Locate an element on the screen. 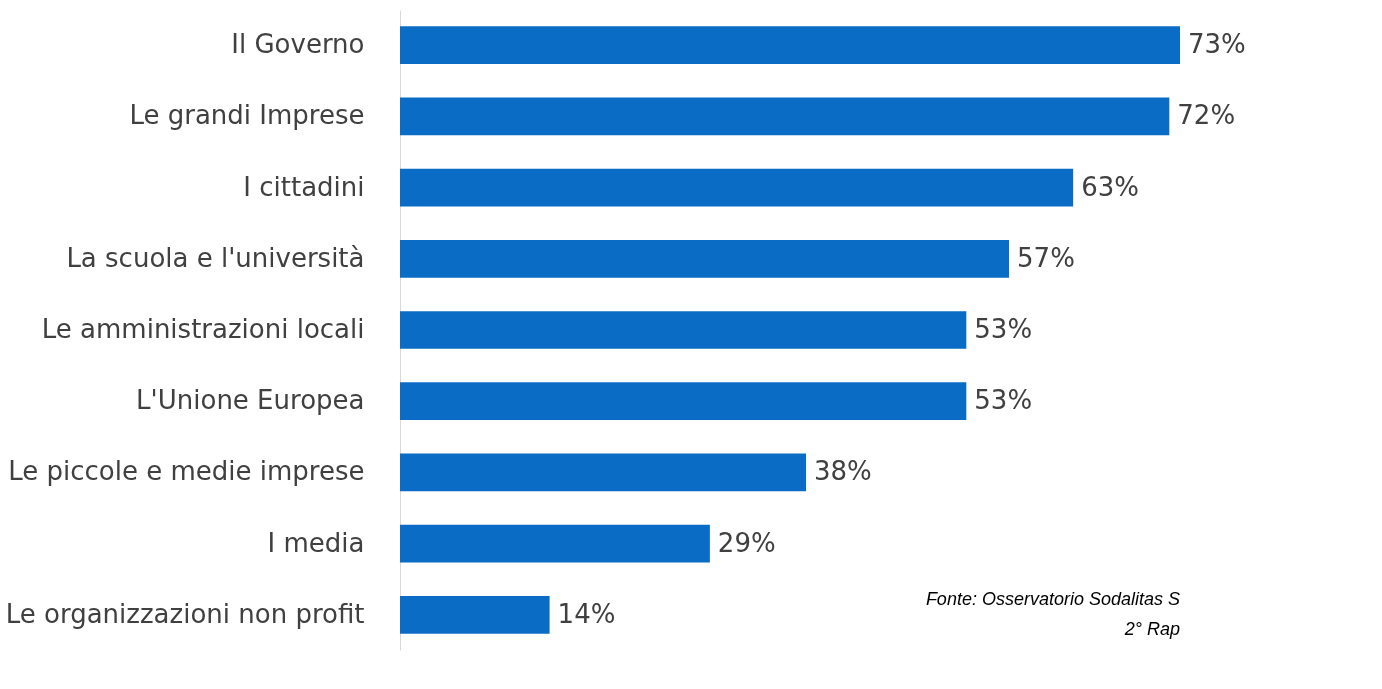 The height and width of the screenshot is (689, 1382). y-tick-label: Le organizzazioni non profit is located at coordinates (185, 613).